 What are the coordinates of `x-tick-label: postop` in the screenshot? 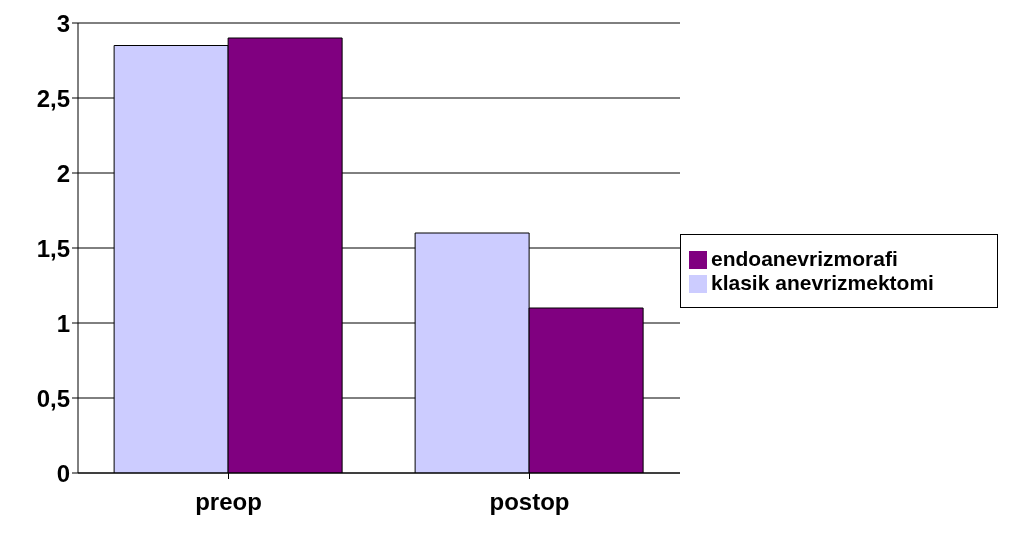 It's located at (529, 502).